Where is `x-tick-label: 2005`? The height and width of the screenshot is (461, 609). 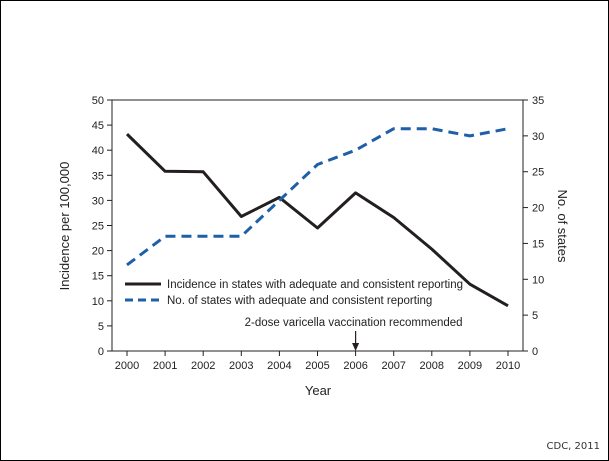 x-tick-label: 2005 is located at coordinates (317, 366).